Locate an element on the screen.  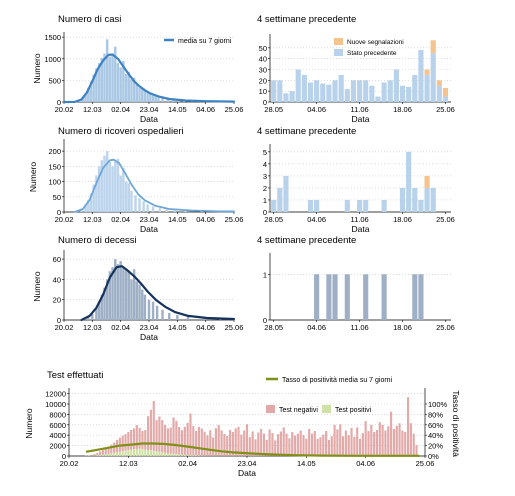
legend-label: Nuove segnalazioni is located at coordinates (375, 42).